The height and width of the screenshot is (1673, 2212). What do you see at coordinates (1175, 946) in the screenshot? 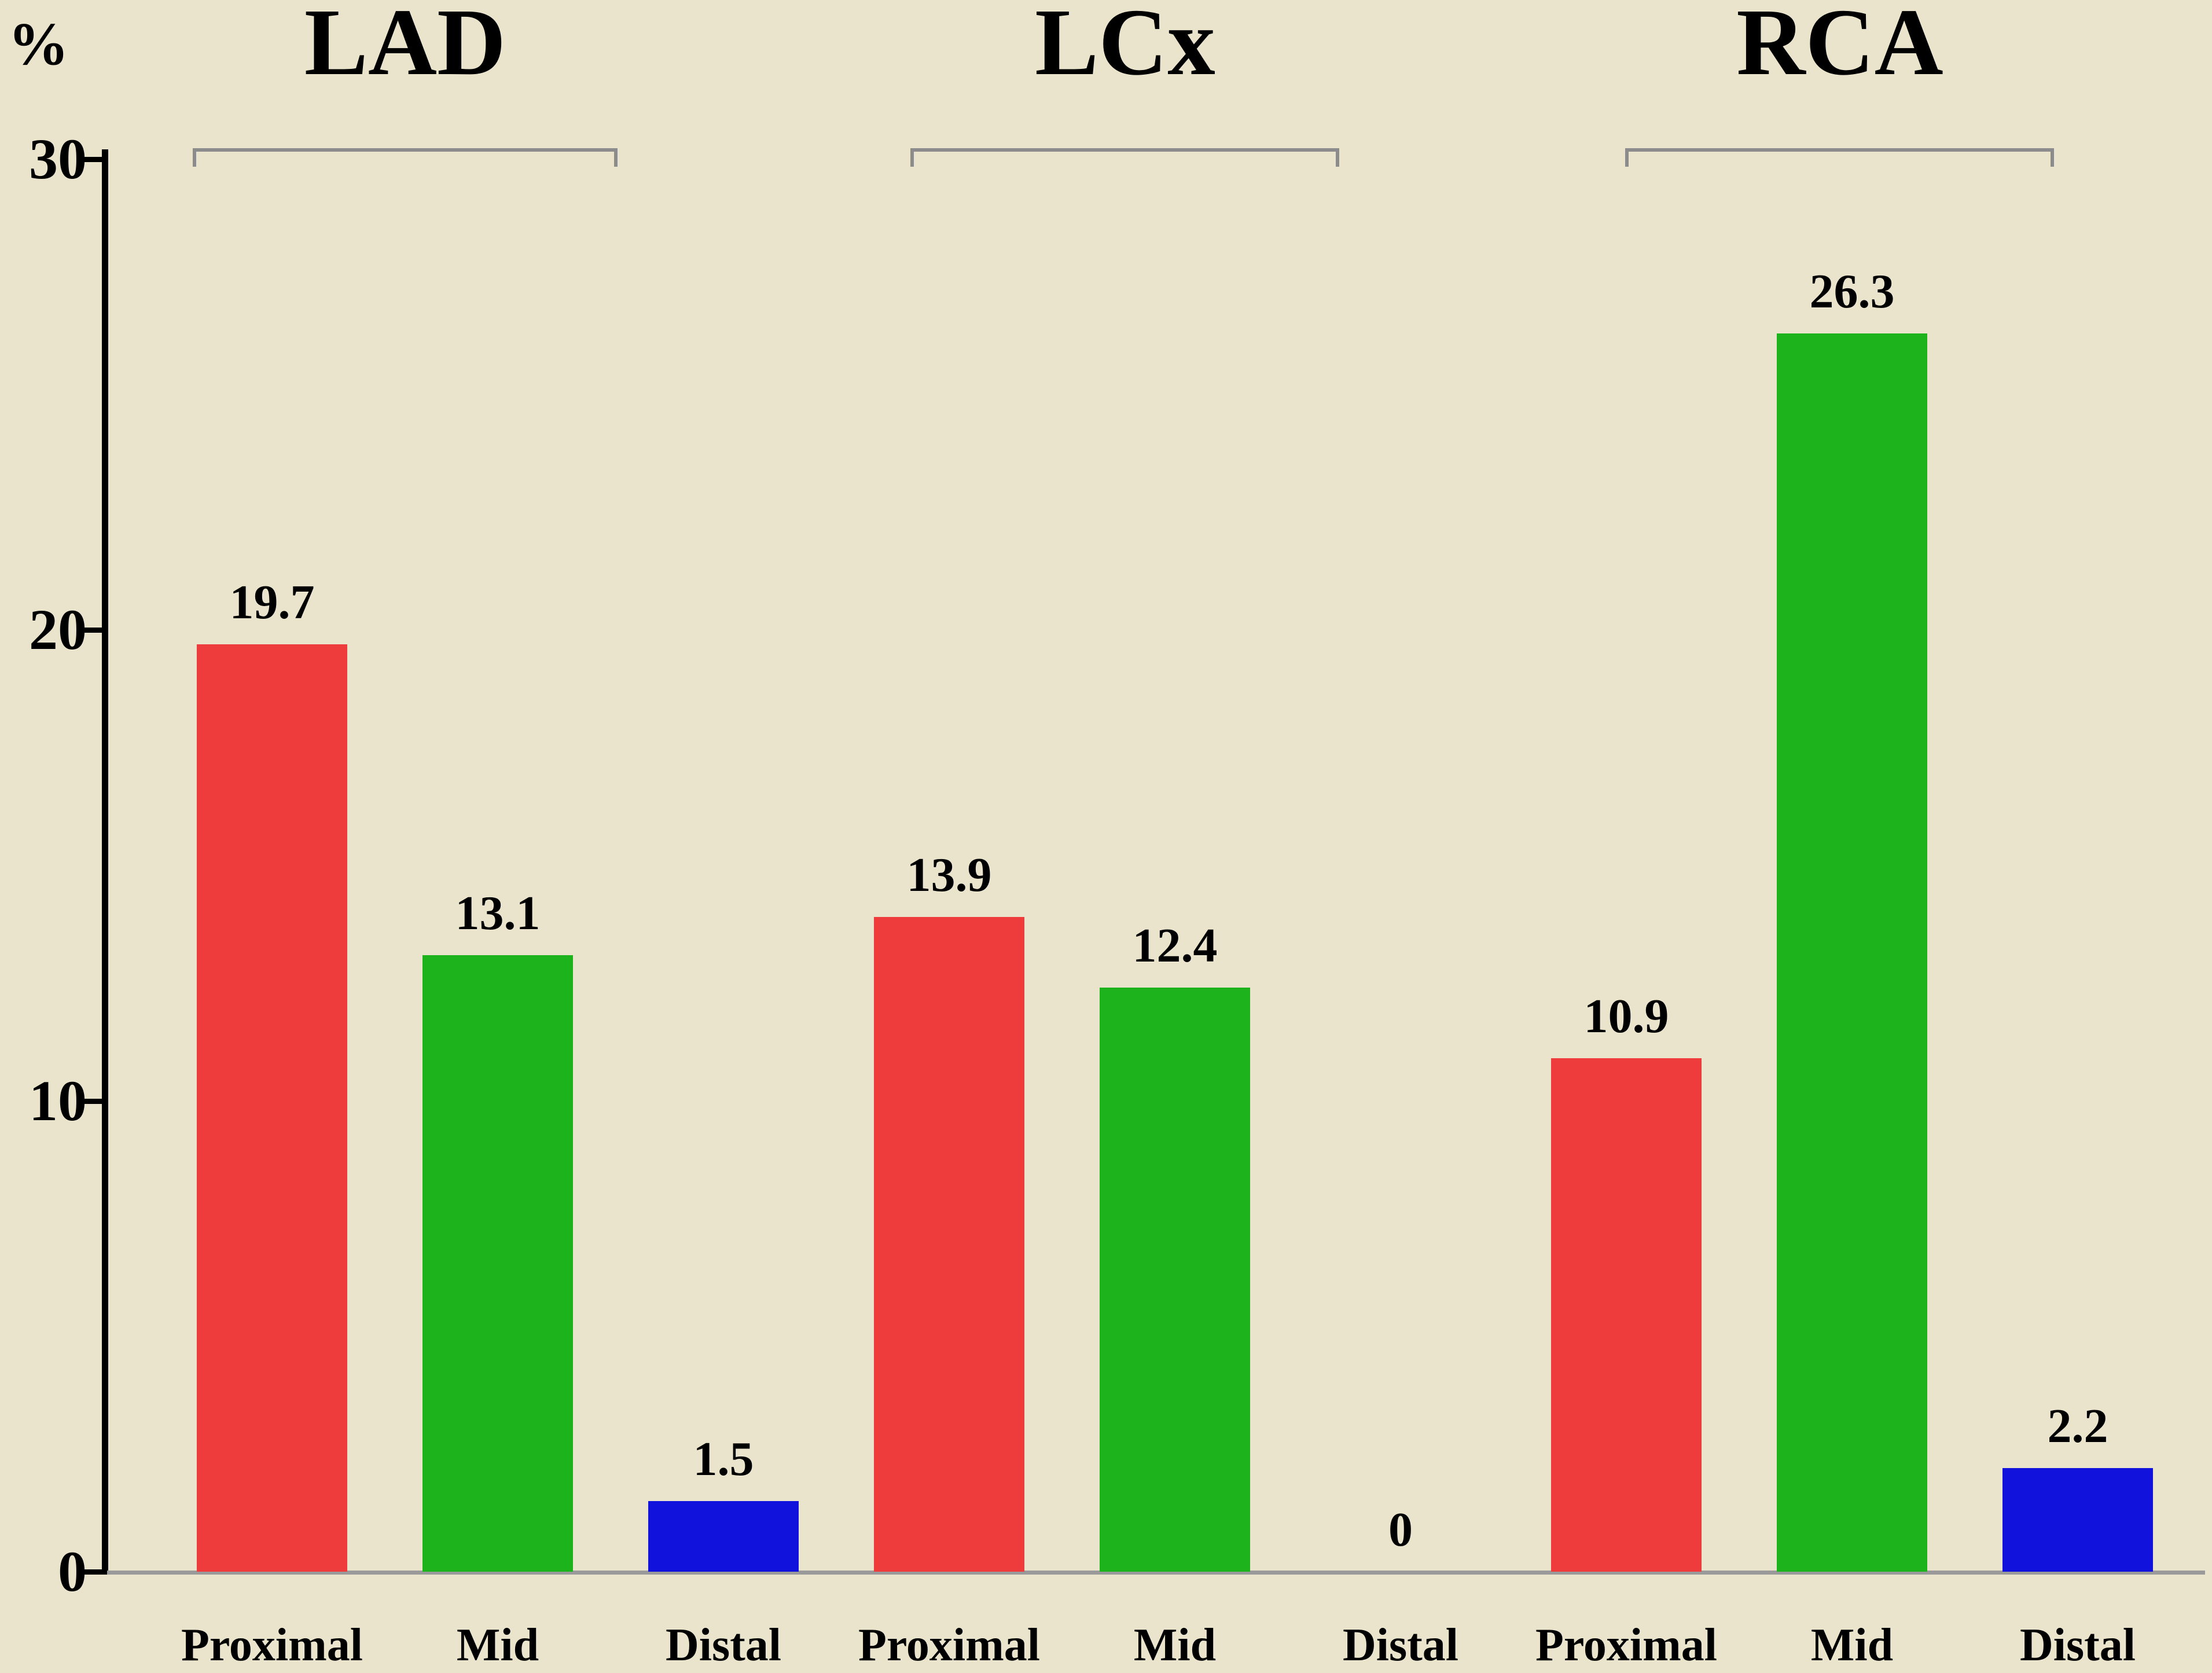
I see `bar-value-label: 12.4` at bounding box center [1175, 946].